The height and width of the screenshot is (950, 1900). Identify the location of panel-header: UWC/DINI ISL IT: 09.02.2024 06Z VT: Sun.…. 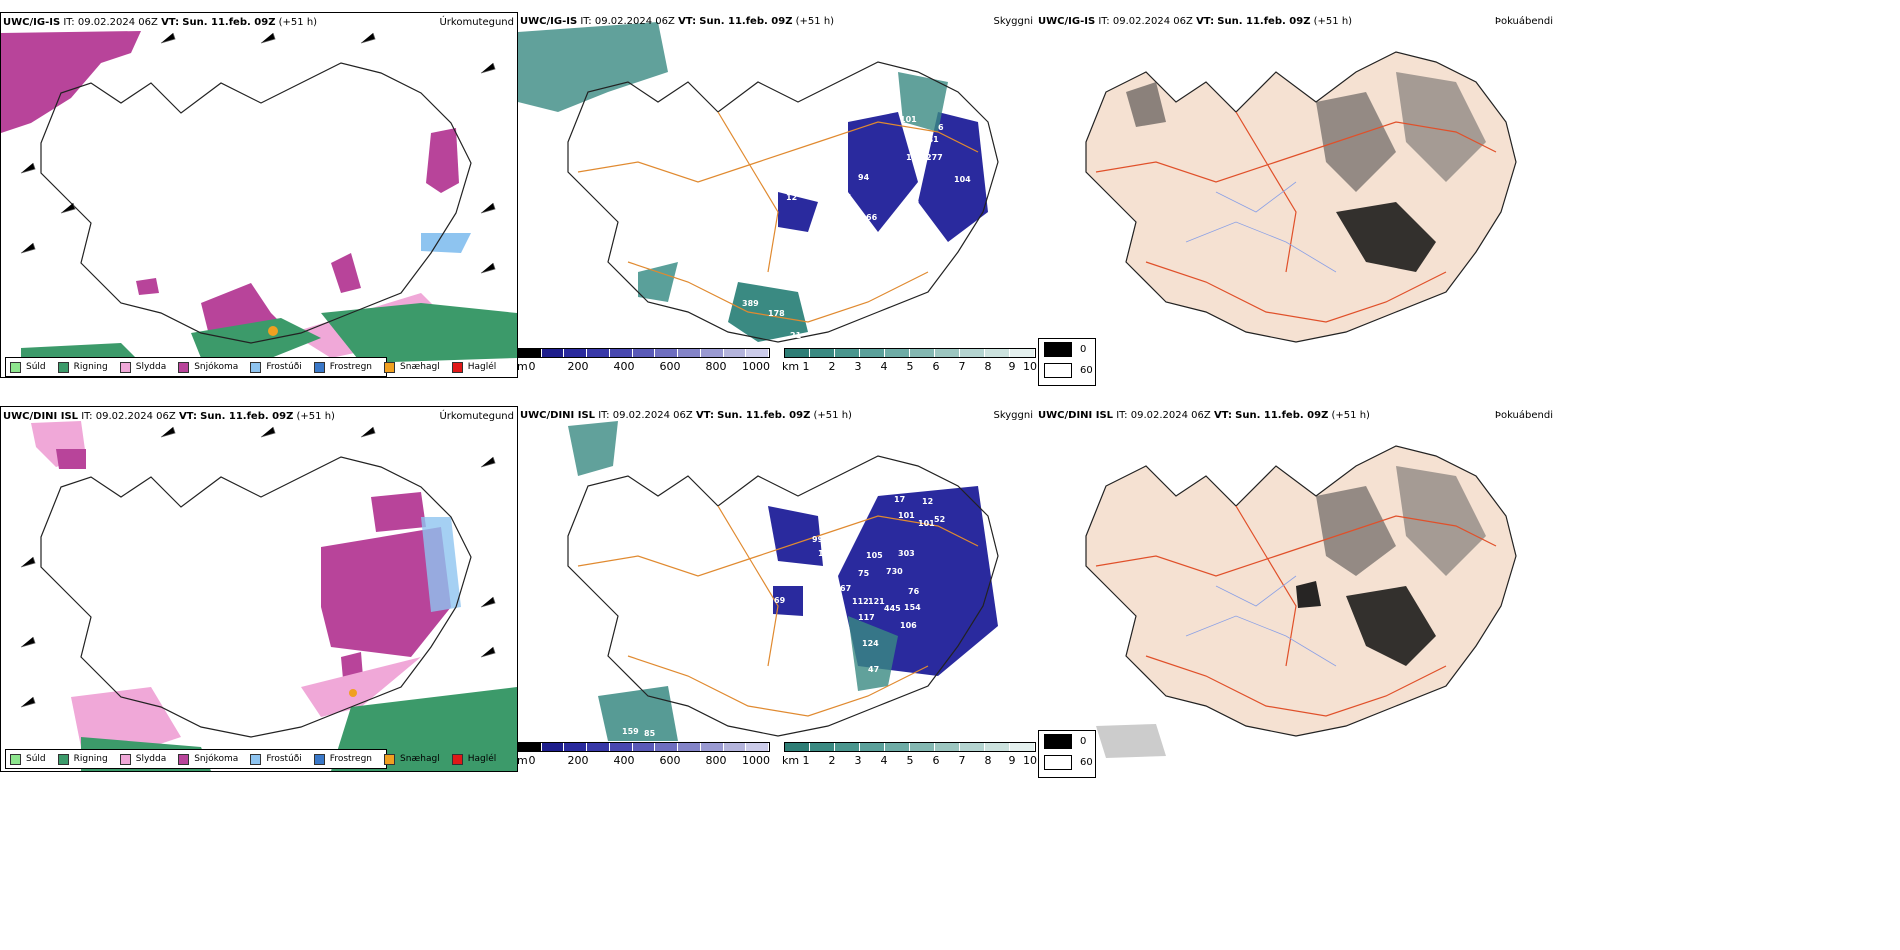
(686, 416).